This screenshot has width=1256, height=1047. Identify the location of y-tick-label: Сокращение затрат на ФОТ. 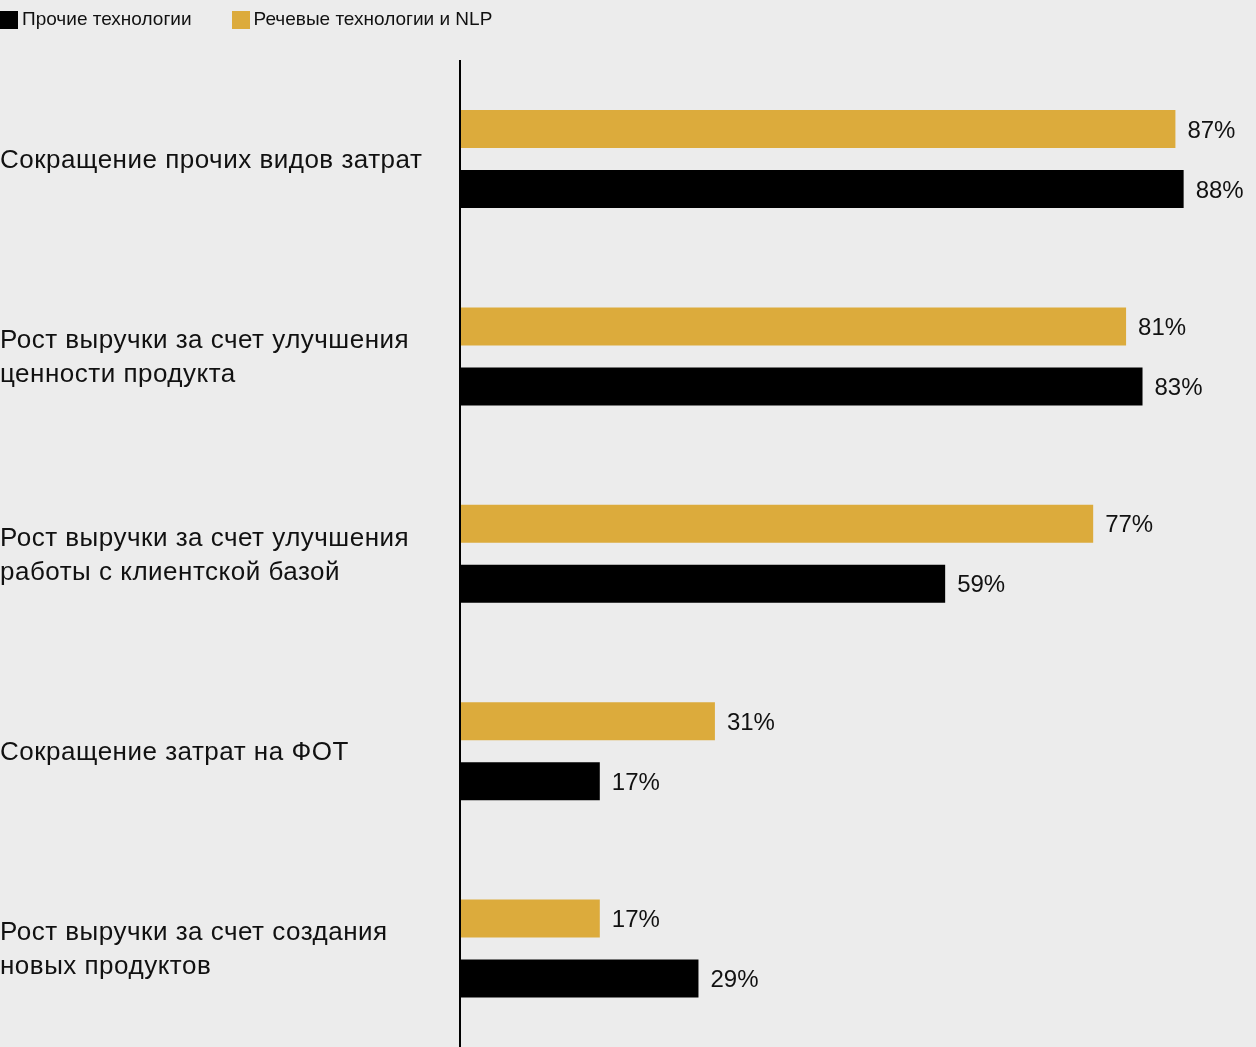
(174, 751).